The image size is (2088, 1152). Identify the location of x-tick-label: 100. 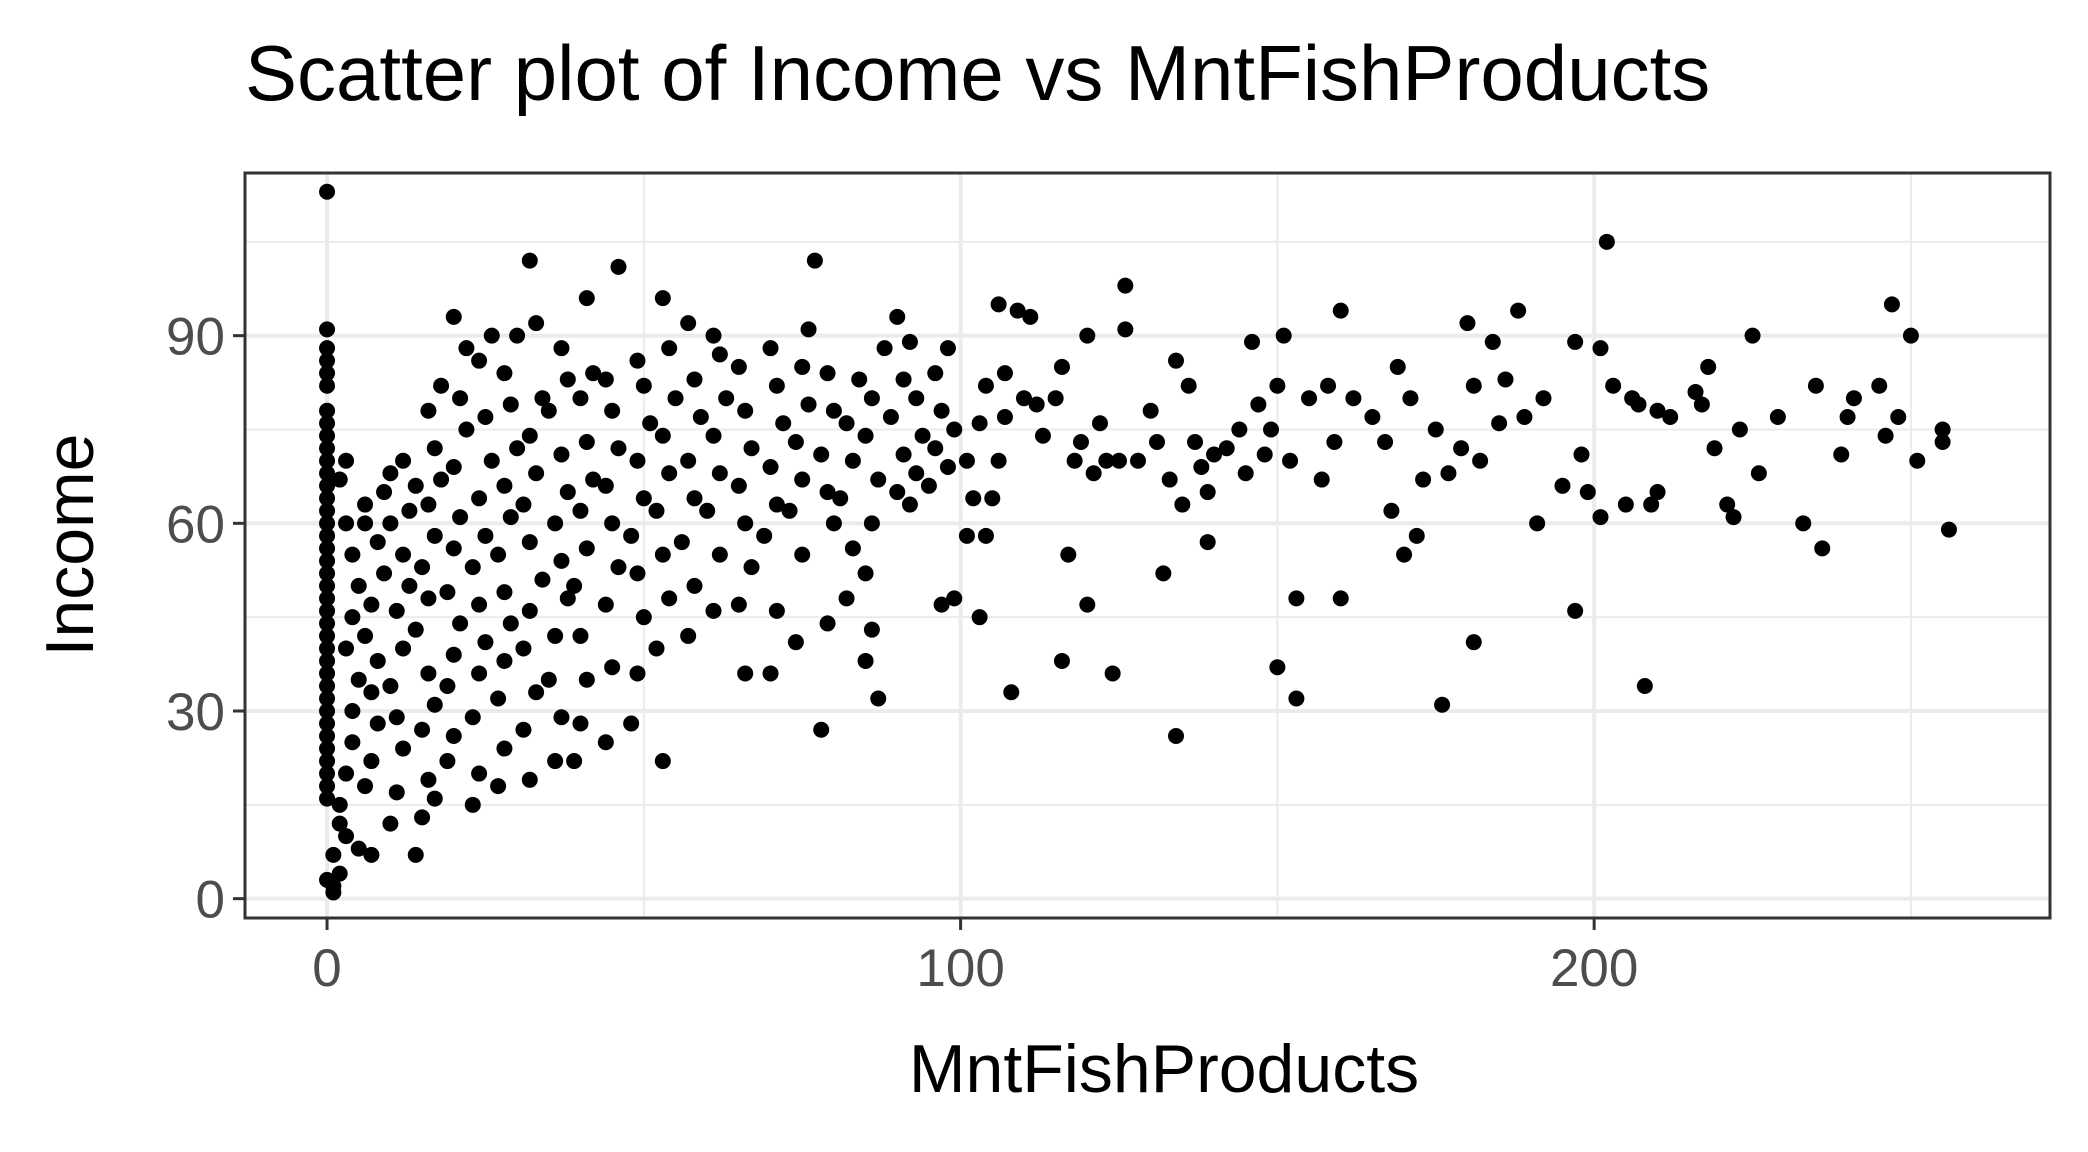
(960, 968).